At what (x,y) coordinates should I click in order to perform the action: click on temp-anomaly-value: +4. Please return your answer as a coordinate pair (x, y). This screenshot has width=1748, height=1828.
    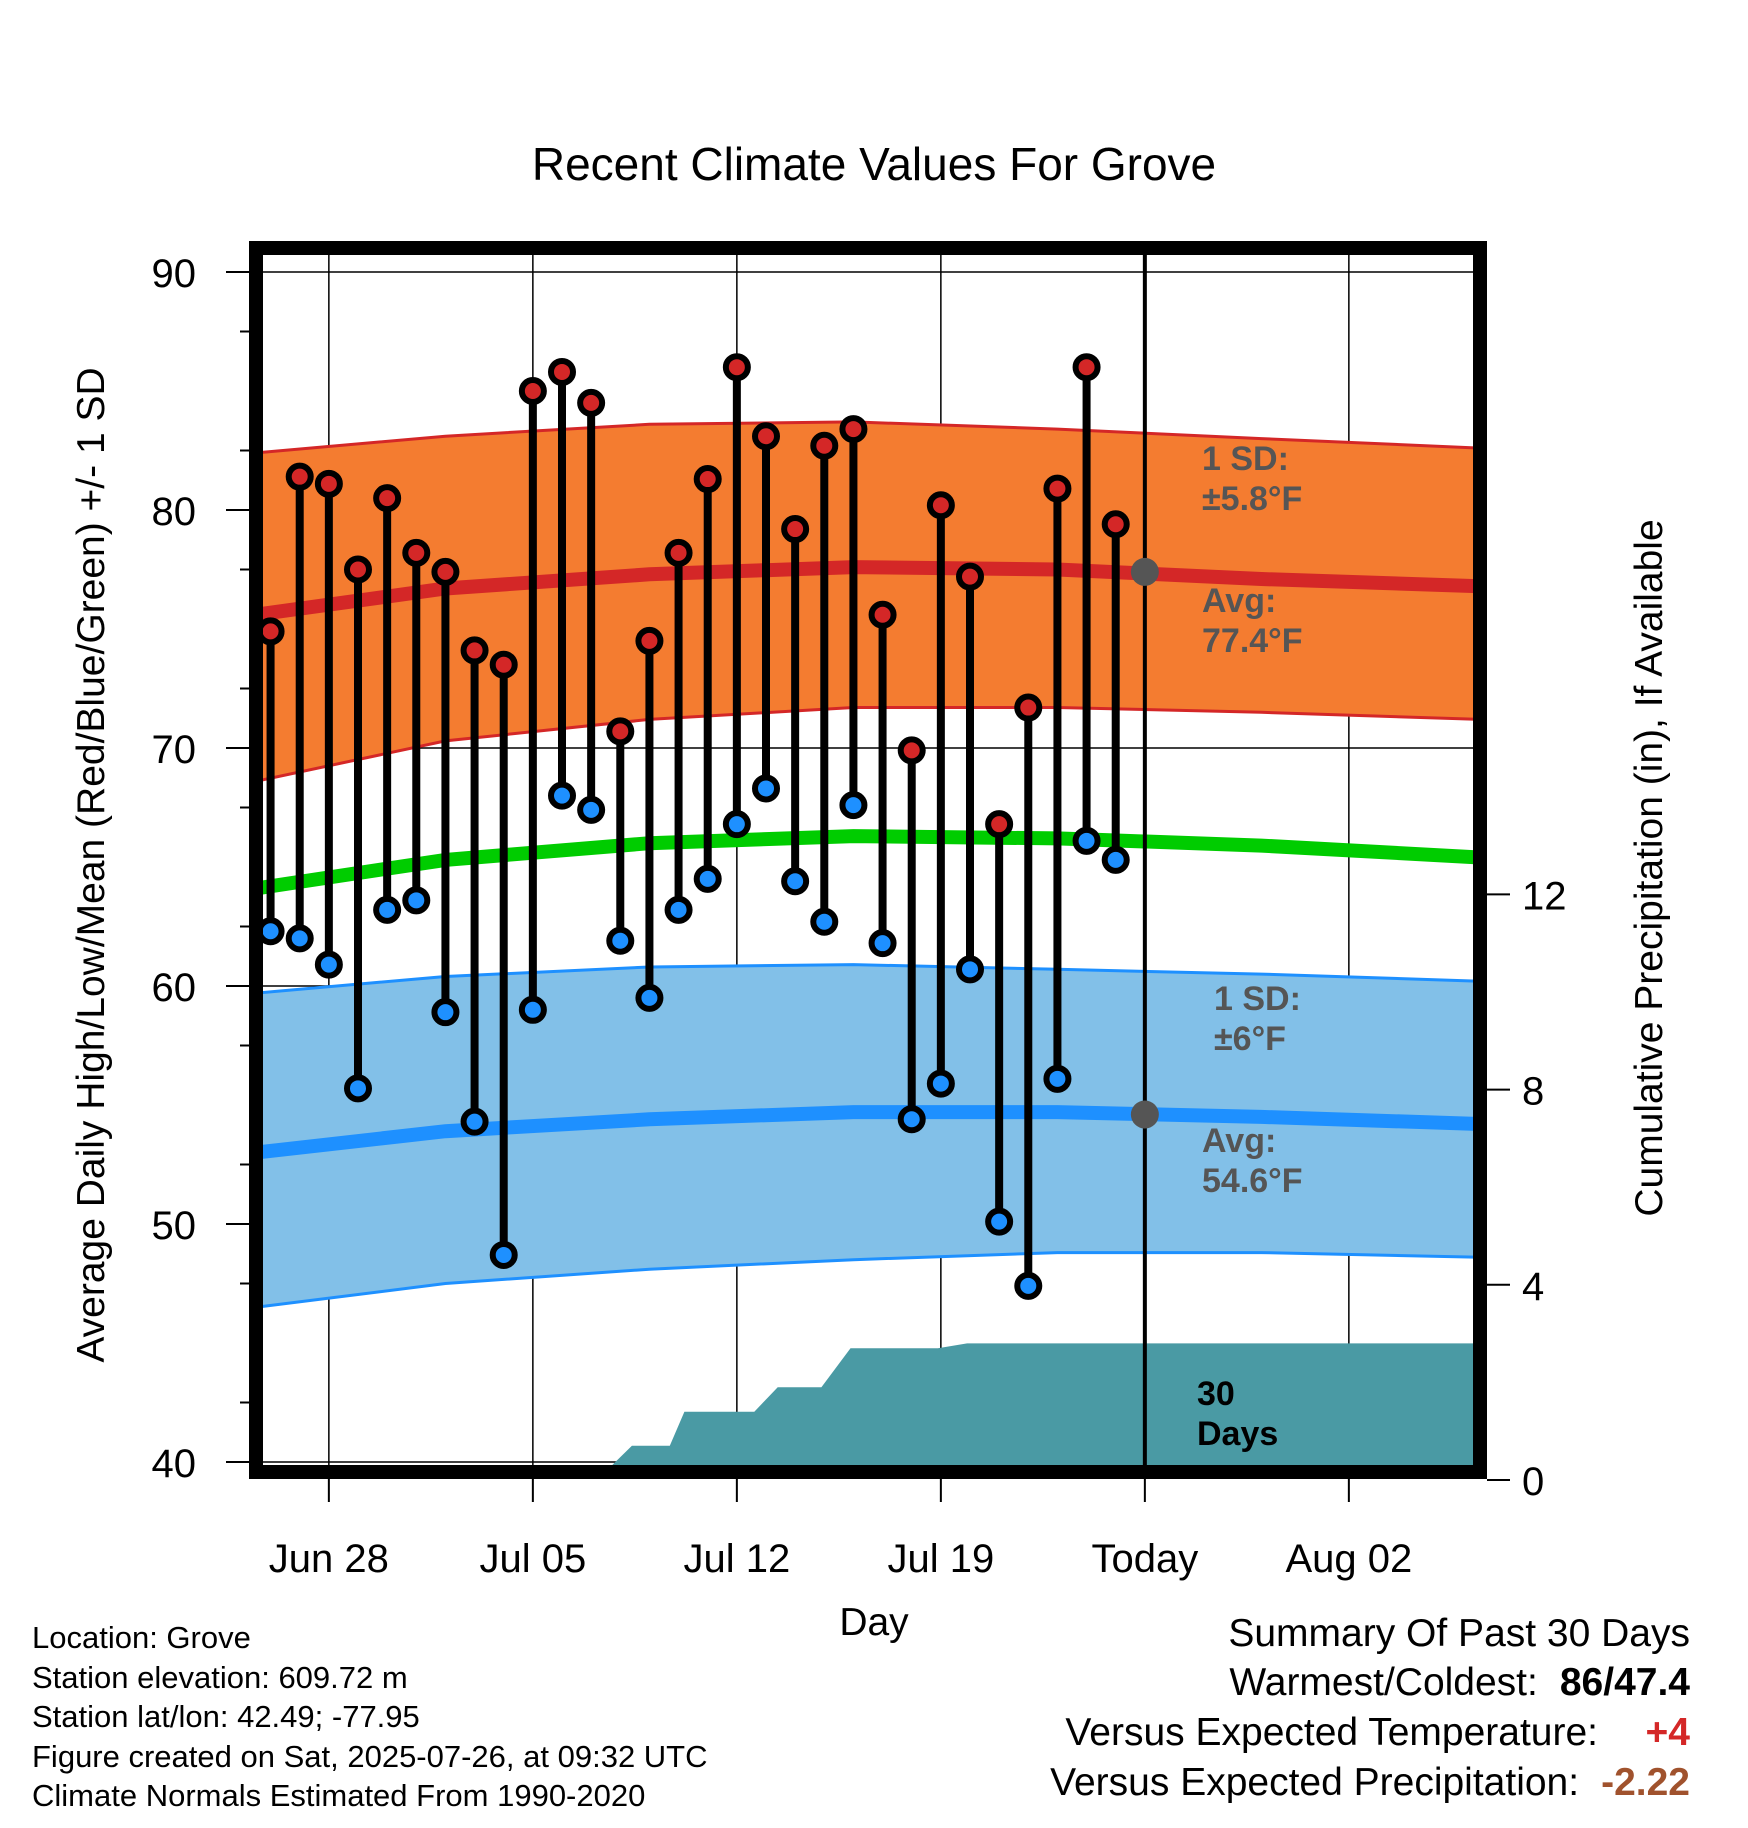
    Looking at the image, I should click on (1667, 1732).